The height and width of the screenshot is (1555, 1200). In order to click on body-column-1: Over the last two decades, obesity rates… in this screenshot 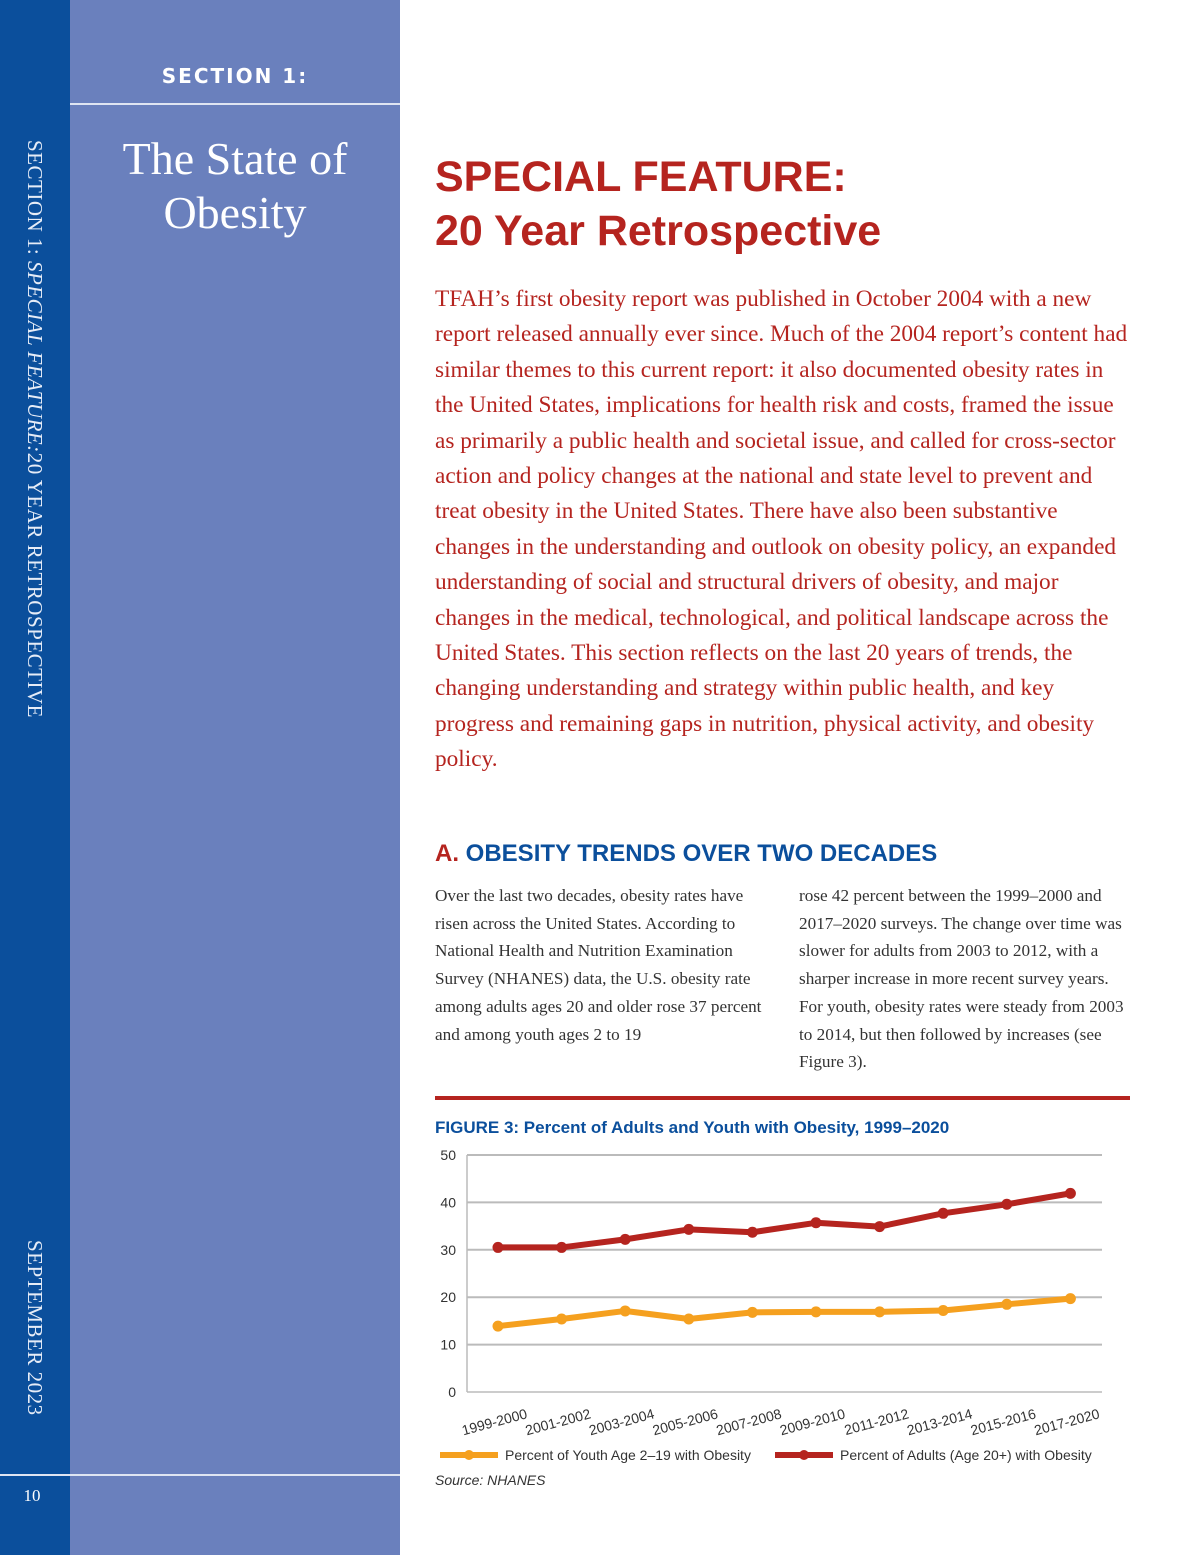, I will do `click(598, 965)`.